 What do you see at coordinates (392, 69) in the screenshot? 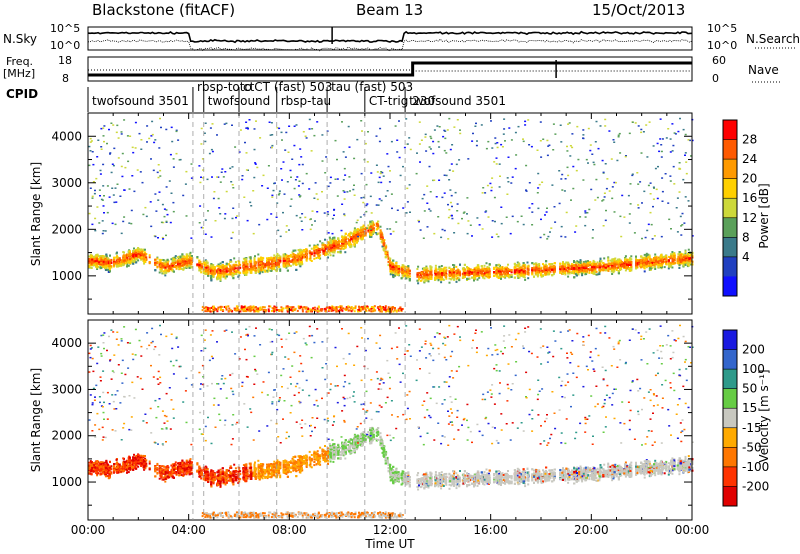
I see `freq-panel: Freq. [MHz] 18 8 60 0 Nave` at bounding box center [392, 69].